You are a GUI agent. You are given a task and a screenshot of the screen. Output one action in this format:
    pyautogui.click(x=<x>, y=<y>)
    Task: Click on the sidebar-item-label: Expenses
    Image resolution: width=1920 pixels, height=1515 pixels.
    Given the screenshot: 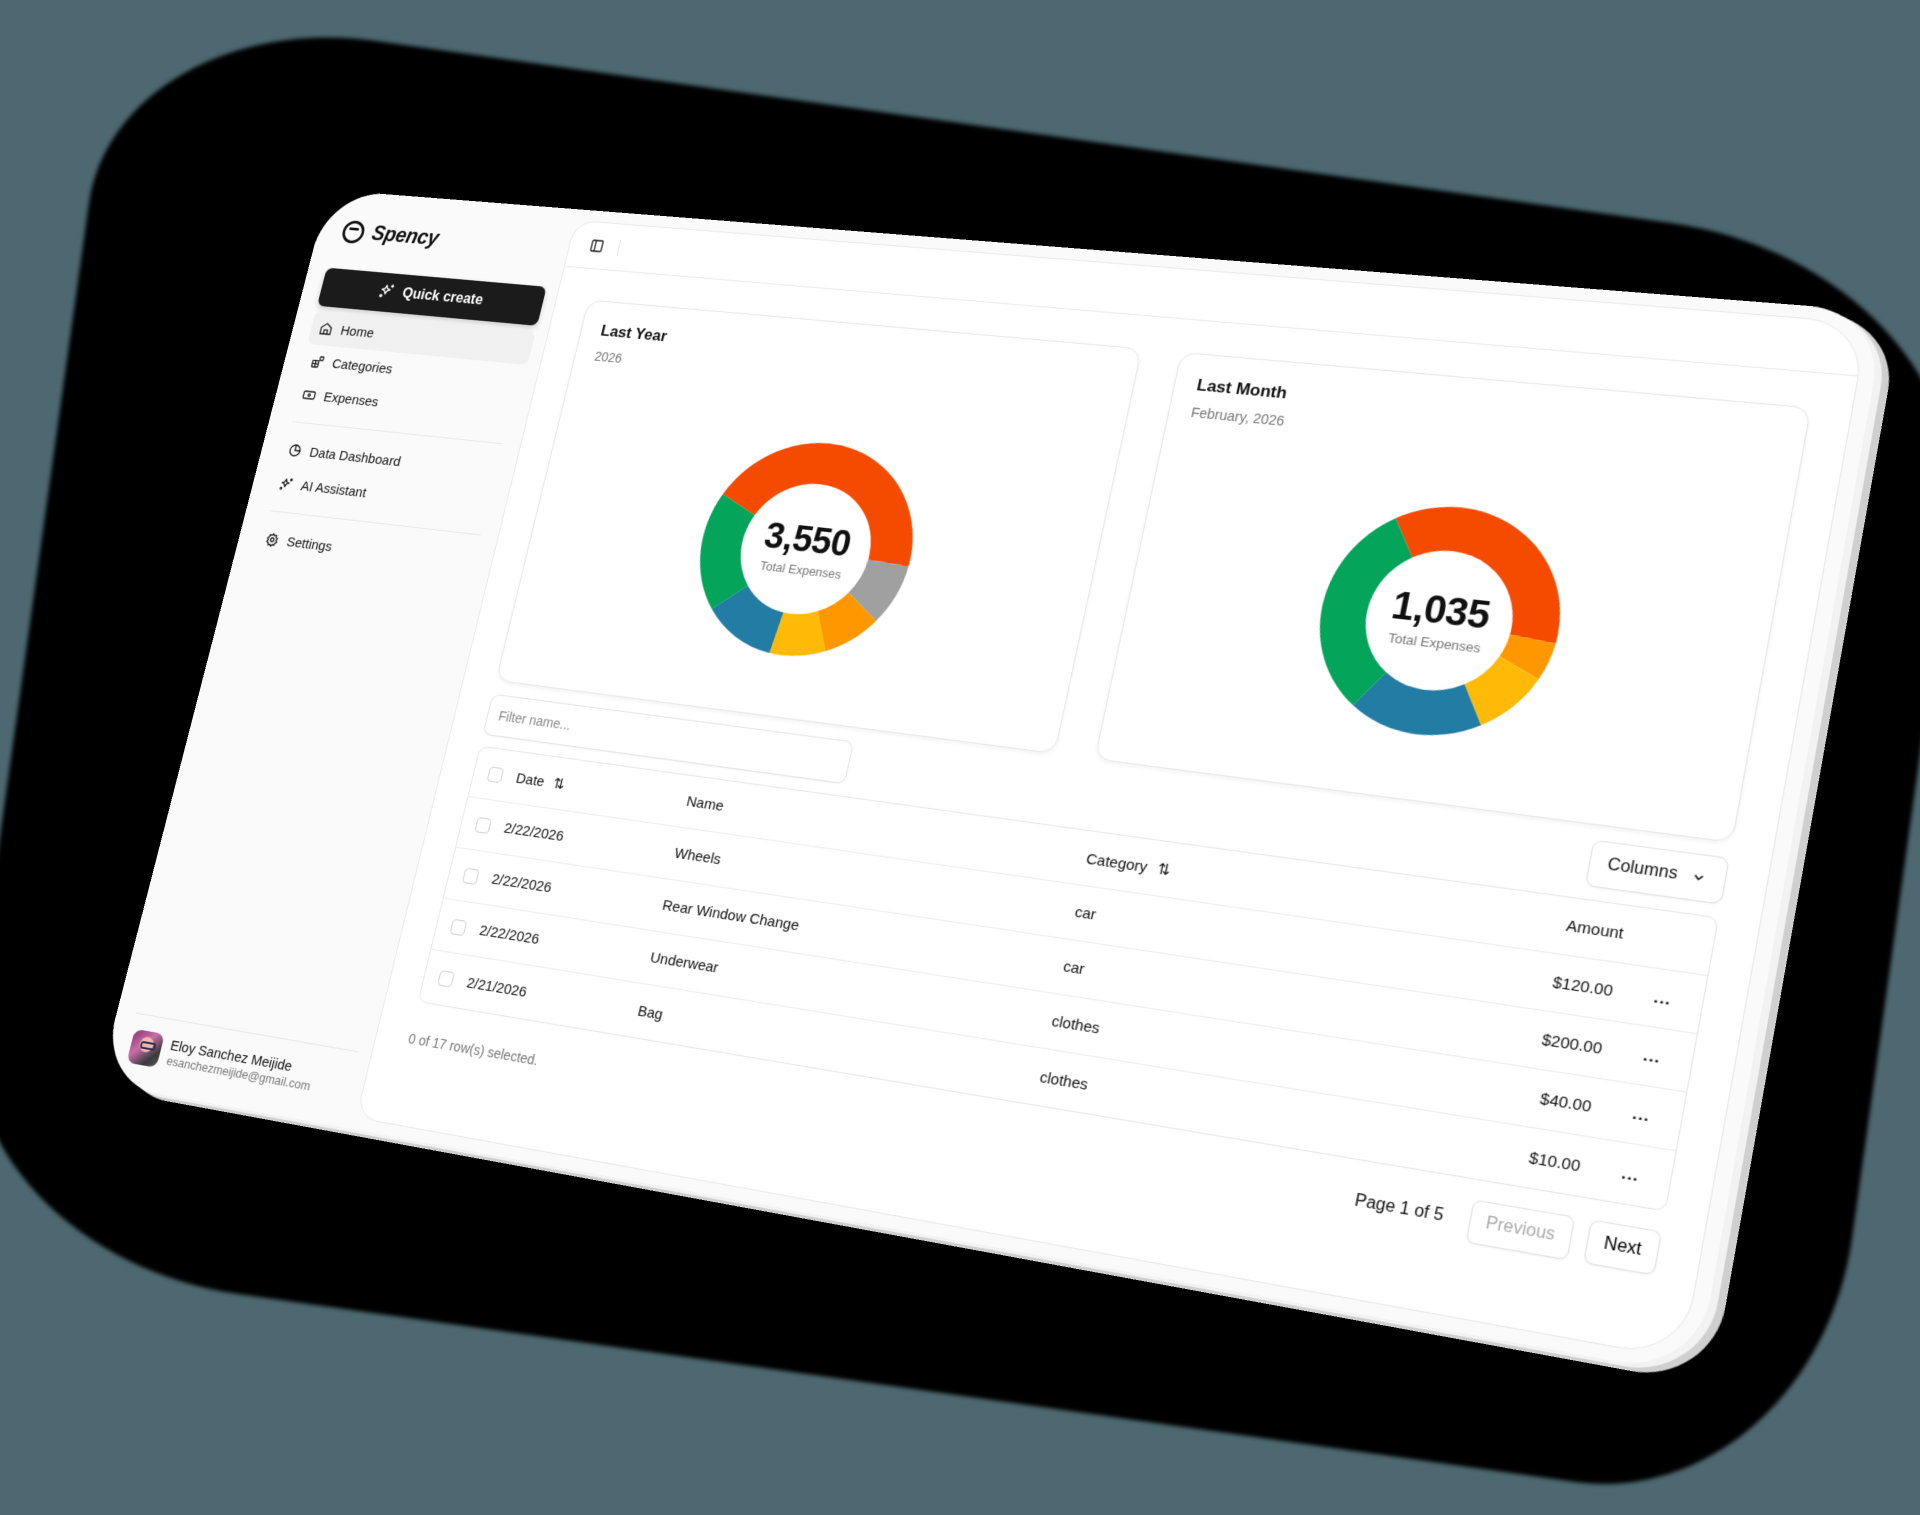 What is the action you would take?
    pyautogui.click(x=351, y=399)
    